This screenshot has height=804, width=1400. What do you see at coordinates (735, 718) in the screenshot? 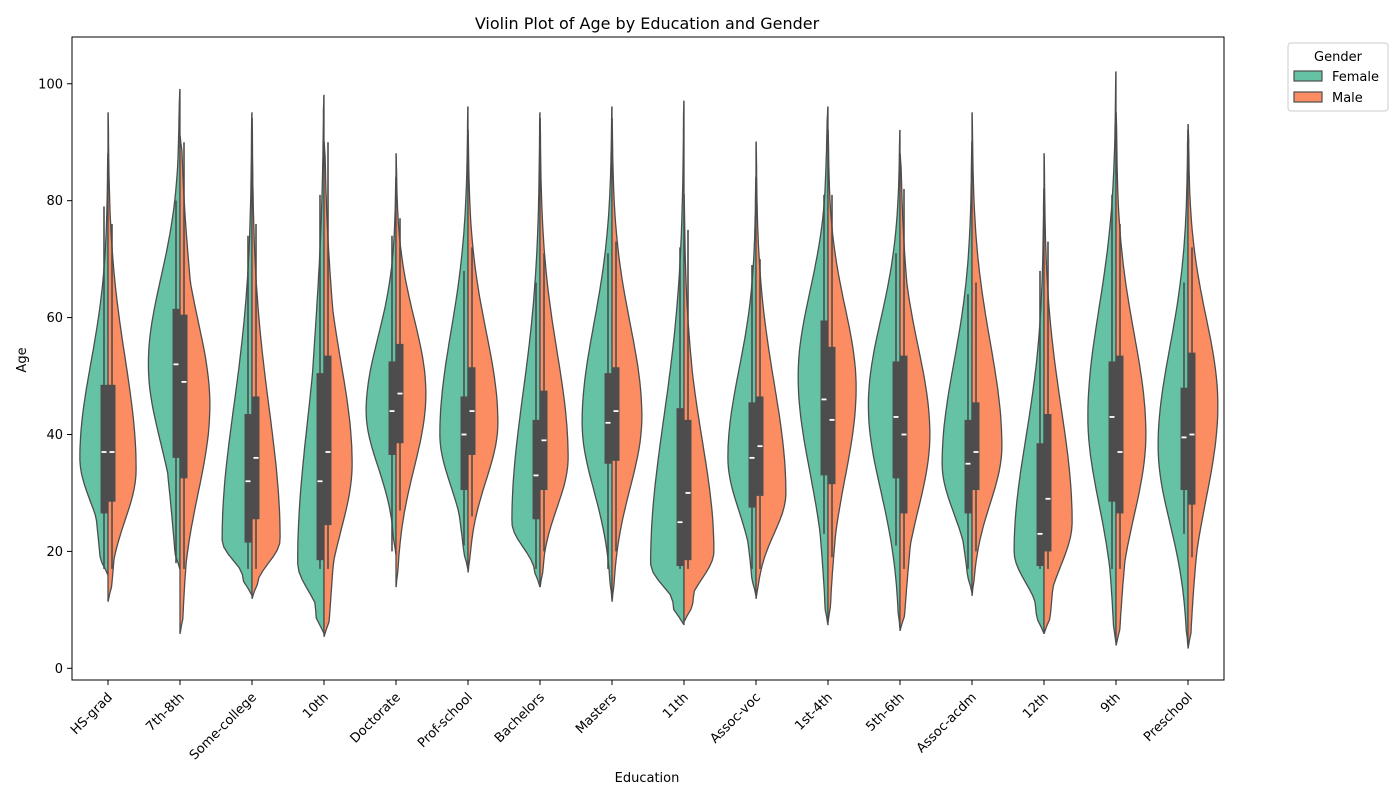
I see `x-tick-label: Assoc-voc` at bounding box center [735, 718].